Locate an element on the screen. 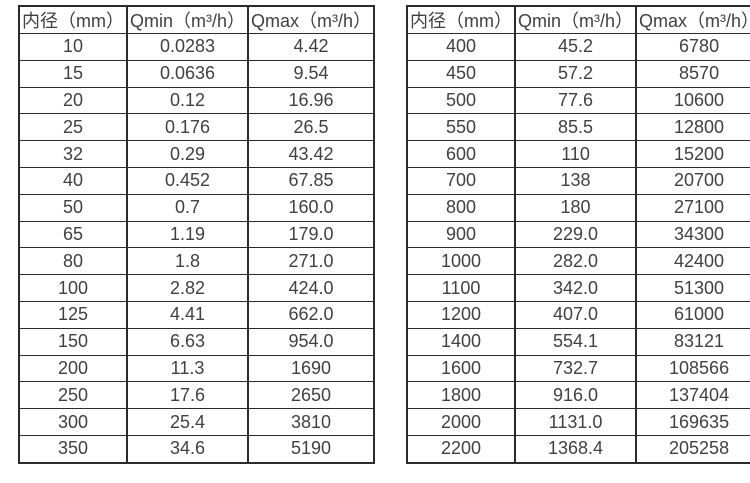  cell-diameter: 32 is located at coordinates (73, 154).